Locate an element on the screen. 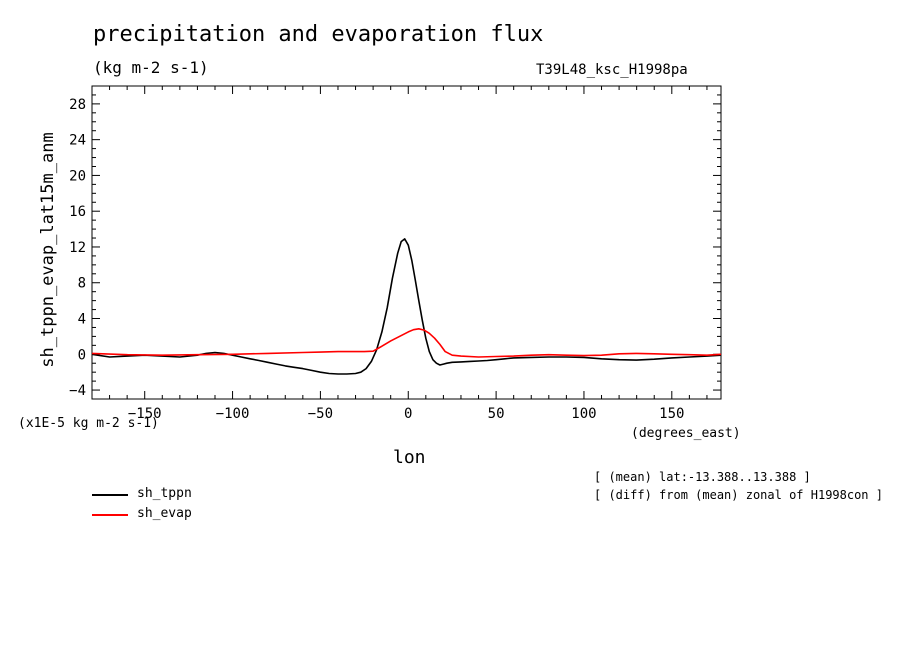 This screenshot has height=654, width=904. legend-swatch-sh-tppn is located at coordinates (110, 495).